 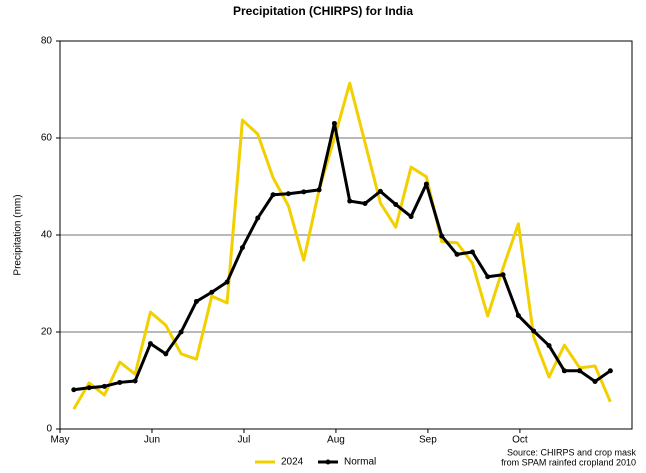 I want to click on legend-label: Normal, so click(x=360, y=462).